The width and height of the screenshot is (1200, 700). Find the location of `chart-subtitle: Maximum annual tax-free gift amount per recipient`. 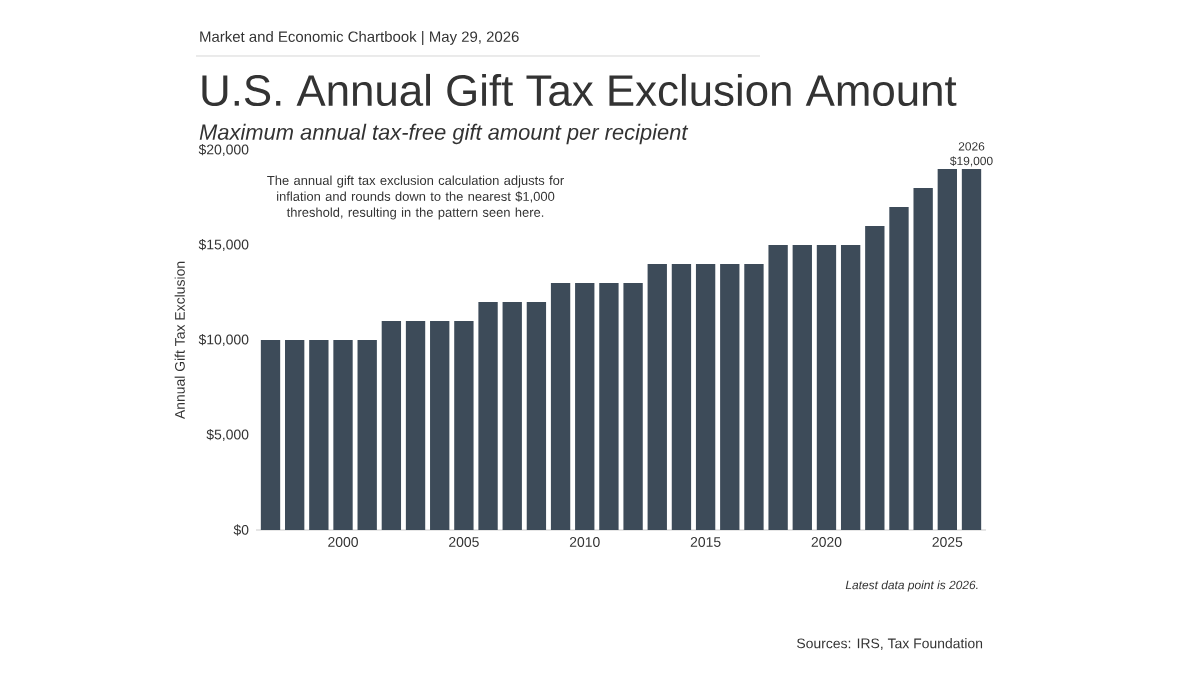

chart-subtitle: Maximum annual tax-free gift amount per recipient is located at coordinates (444, 134).